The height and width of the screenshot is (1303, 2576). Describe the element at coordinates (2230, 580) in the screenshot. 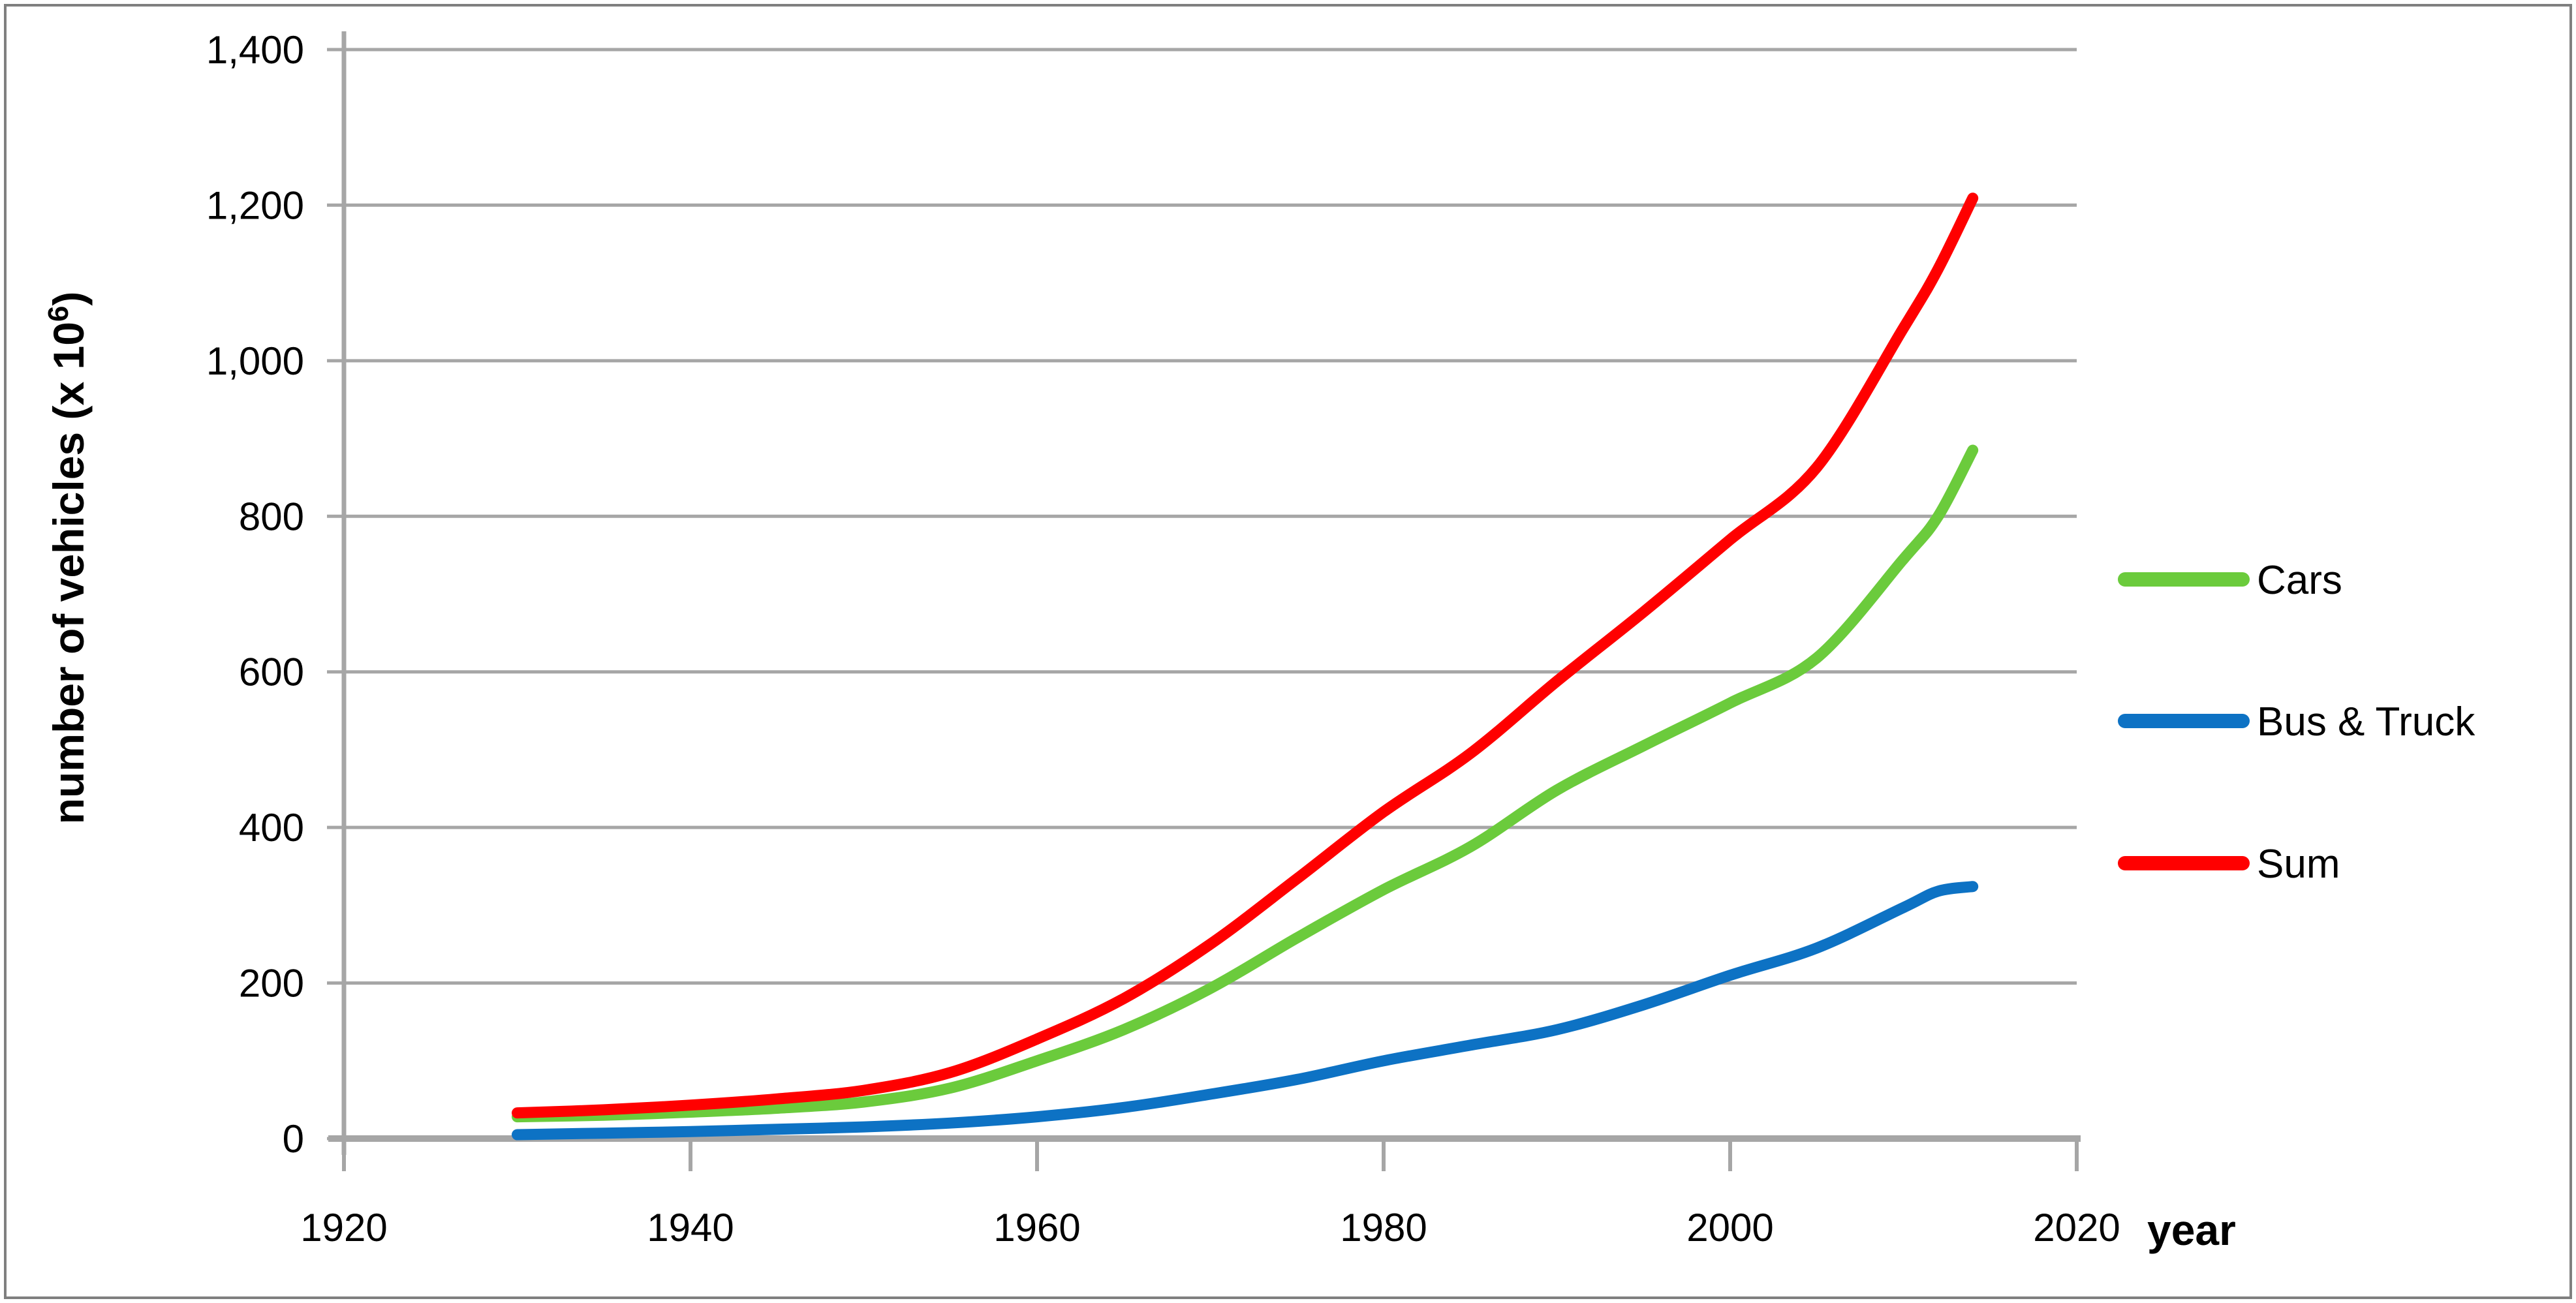

I see `legend-item-cars: Cars` at that location.